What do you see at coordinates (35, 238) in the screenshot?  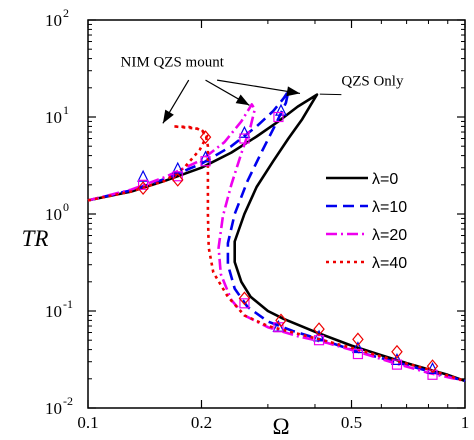 I see `y-axis-title: TR` at bounding box center [35, 238].